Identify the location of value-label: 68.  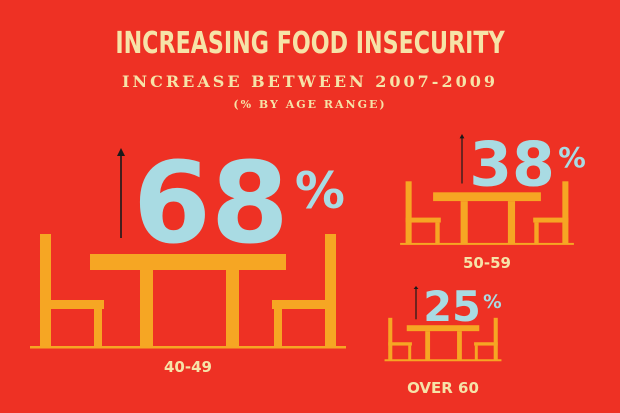
(211, 204).